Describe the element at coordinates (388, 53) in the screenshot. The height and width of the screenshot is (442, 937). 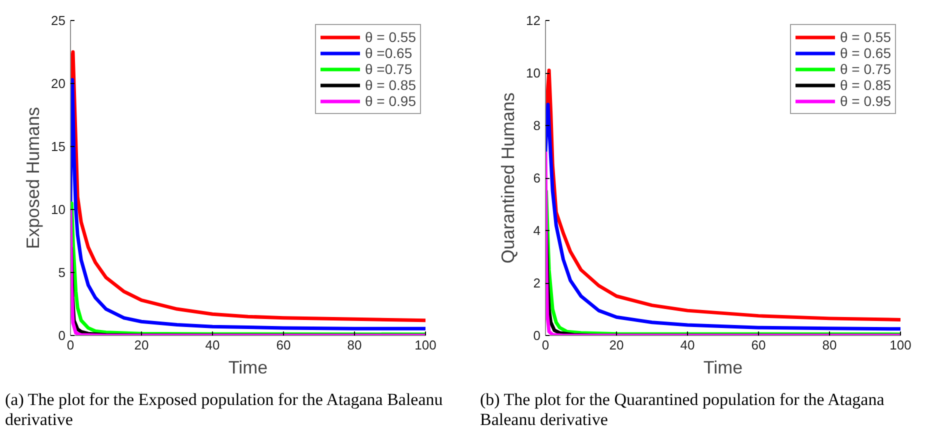
I see `legend-label: θ =0.65` at that location.